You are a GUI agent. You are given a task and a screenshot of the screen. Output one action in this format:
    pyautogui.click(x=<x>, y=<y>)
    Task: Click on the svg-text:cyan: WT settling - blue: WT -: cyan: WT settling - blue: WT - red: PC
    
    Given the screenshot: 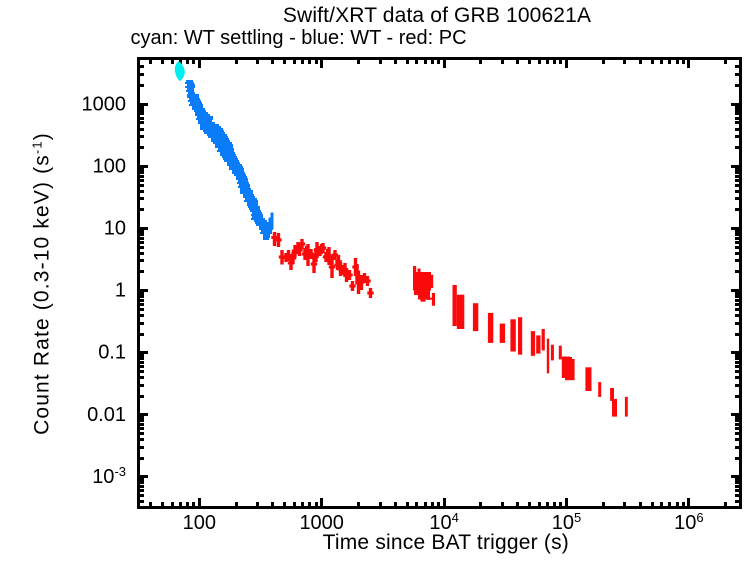 What is the action you would take?
    pyautogui.click(x=299, y=38)
    